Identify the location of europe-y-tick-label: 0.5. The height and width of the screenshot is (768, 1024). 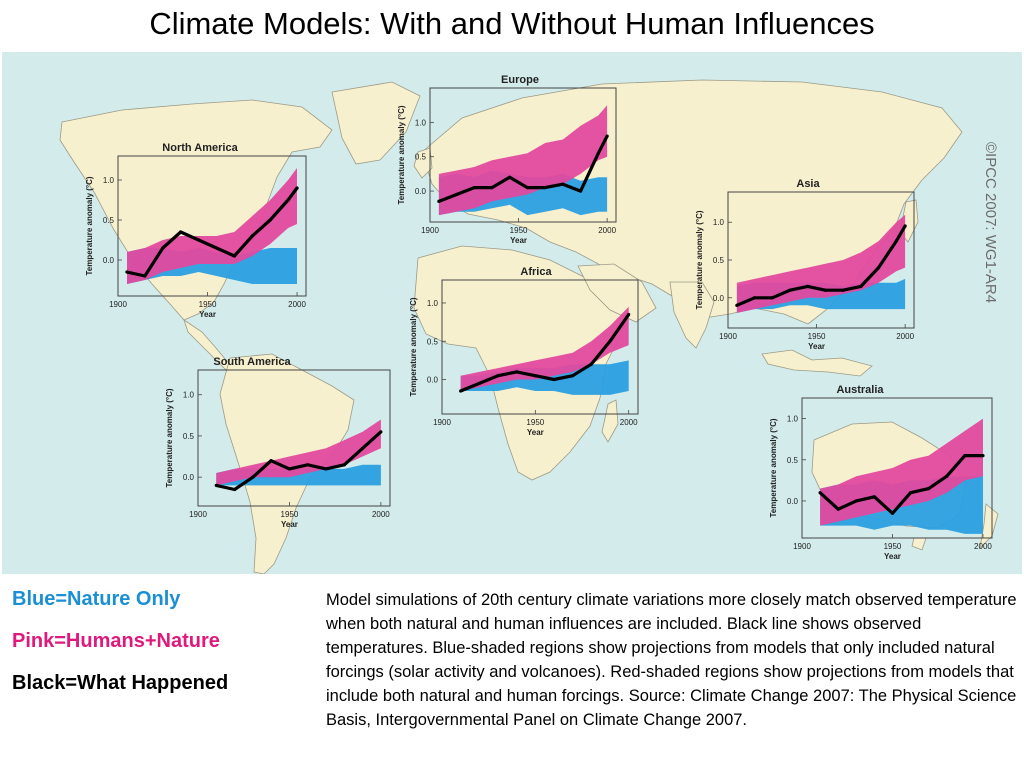
(421, 157).